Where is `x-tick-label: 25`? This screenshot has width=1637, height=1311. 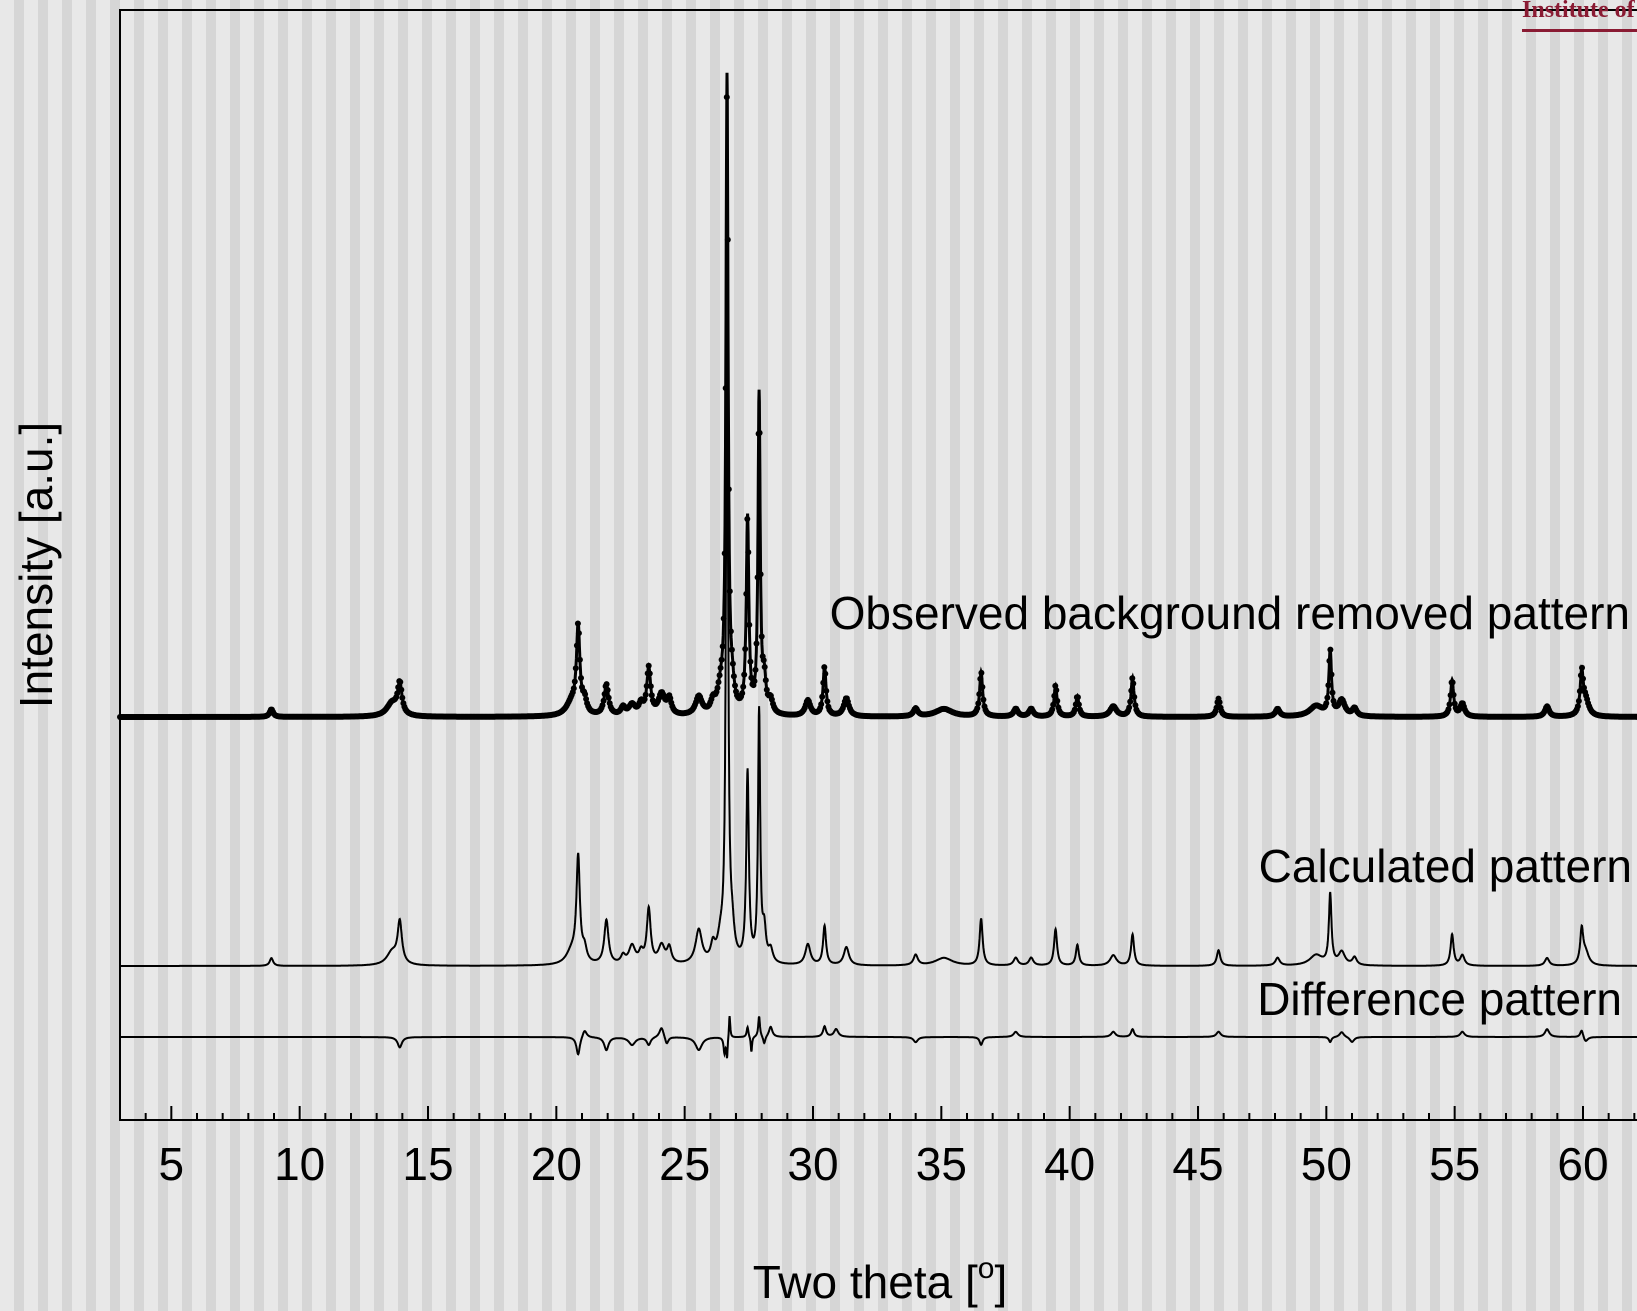 x-tick-label: 25 is located at coordinates (684, 1164).